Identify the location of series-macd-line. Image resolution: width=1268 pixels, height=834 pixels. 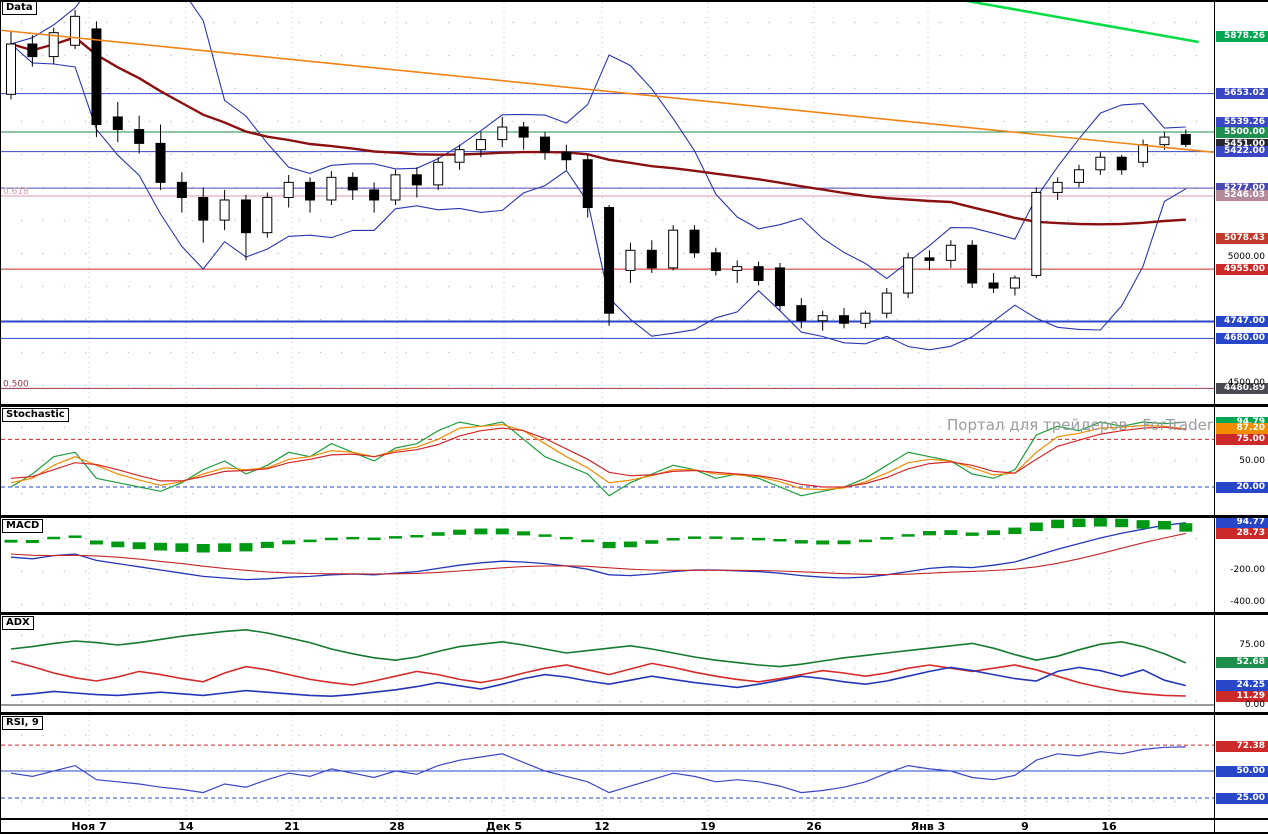
(598, 551).